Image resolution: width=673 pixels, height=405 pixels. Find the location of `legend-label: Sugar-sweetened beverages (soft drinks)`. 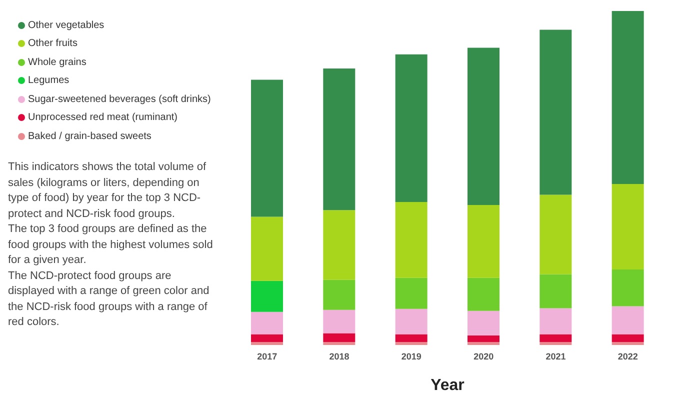

legend-label: Sugar-sweetened beverages (soft drinks) is located at coordinates (119, 99).